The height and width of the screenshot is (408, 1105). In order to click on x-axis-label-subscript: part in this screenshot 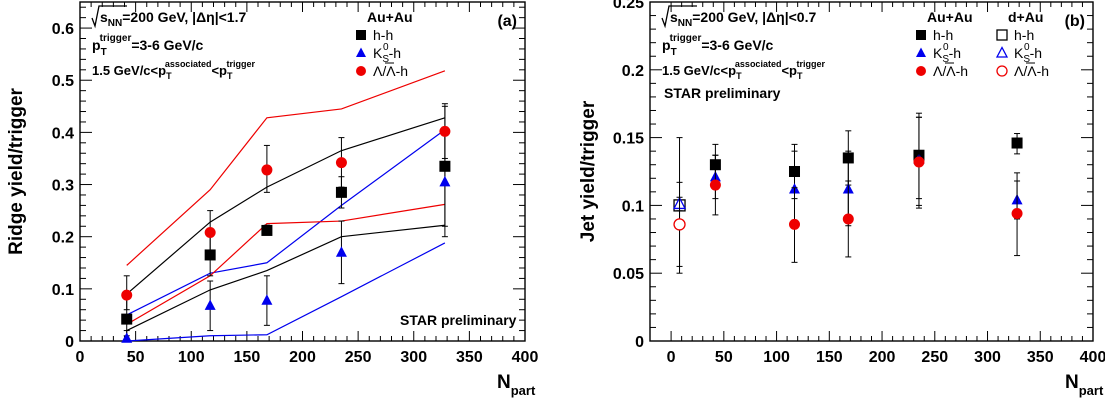, I will do `click(523, 390)`.